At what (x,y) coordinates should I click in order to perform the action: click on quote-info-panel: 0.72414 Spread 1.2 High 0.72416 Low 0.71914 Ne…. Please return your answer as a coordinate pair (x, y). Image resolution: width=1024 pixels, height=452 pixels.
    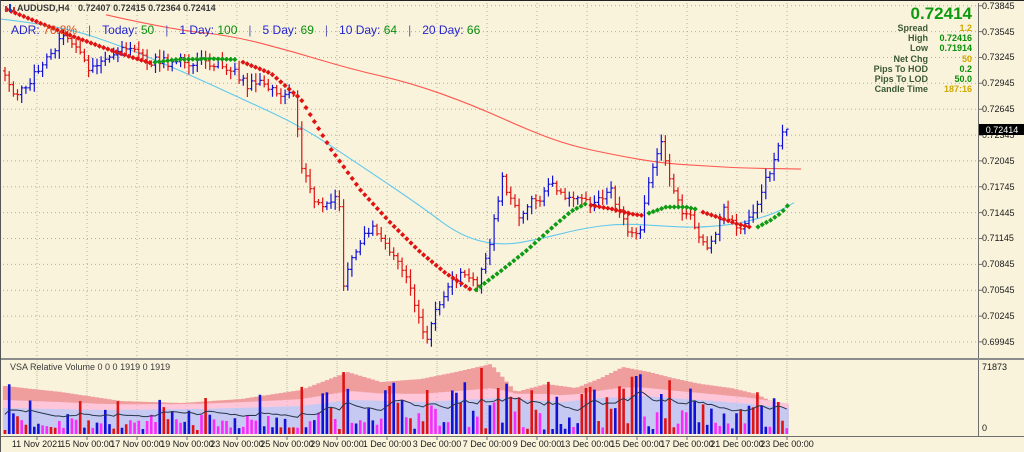
    Looking at the image, I should click on (923, 49).